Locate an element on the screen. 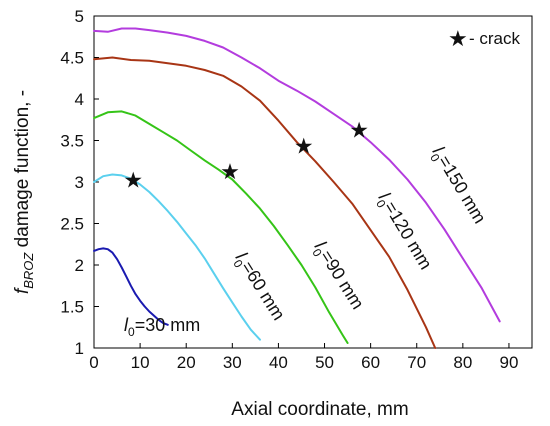  x-tick-label: 20 is located at coordinates (186, 362).